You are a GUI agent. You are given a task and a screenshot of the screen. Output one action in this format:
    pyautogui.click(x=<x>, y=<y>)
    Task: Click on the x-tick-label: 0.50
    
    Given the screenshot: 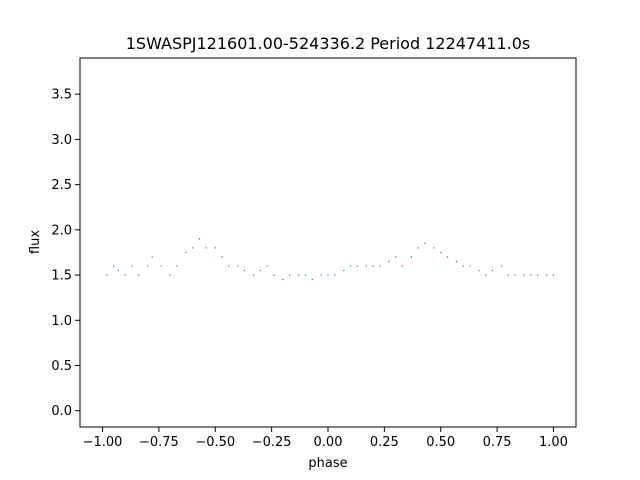 What is the action you would take?
    pyautogui.click(x=440, y=442)
    